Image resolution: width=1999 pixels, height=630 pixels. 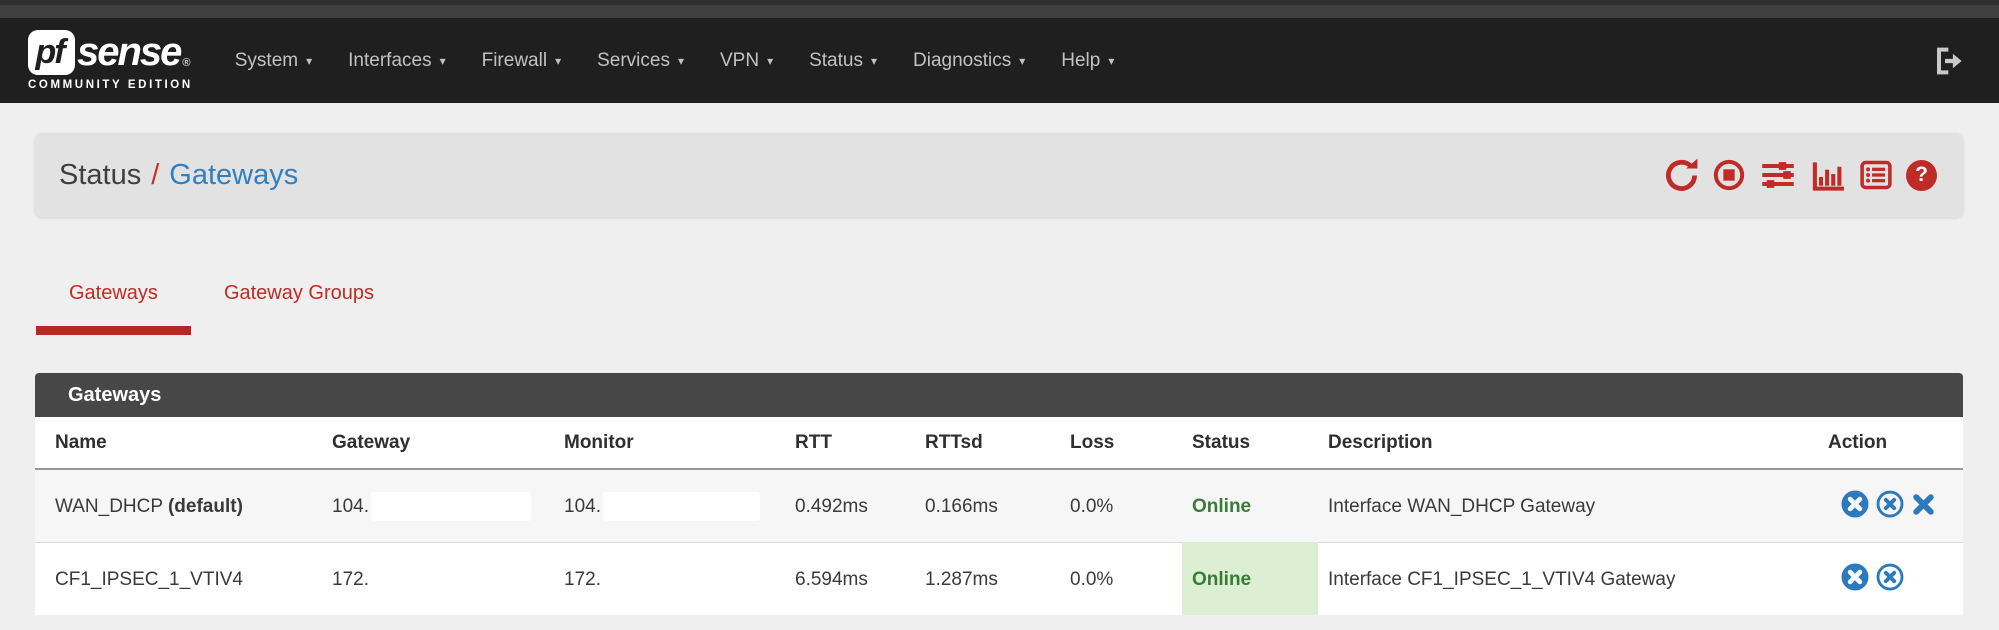 What do you see at coordinates (669, 443) in the screenshot?
I see `column-header-monitor: Monitor` at bounding box center [669, 443].